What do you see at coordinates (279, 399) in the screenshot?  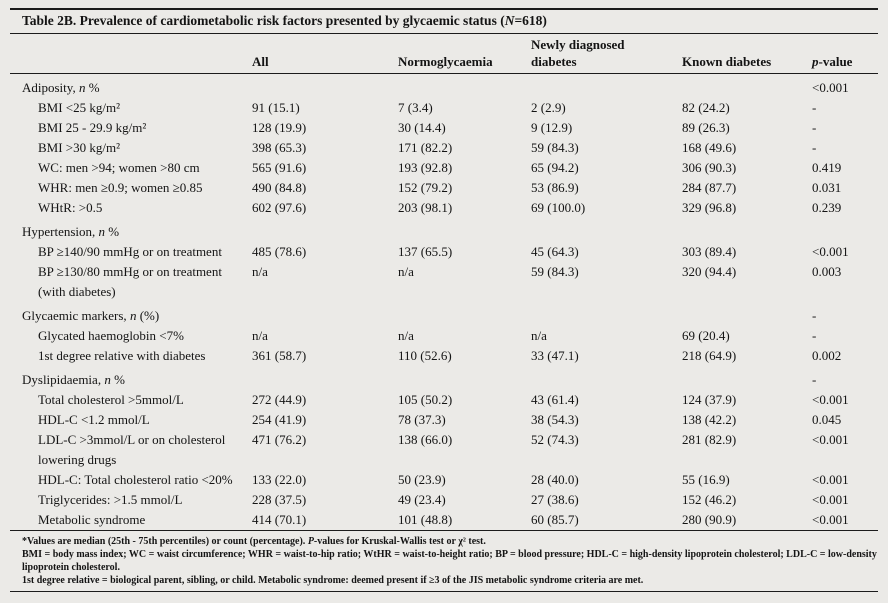 I see `value-cell: 272 (44.9)` at bounding box center [279, 399].